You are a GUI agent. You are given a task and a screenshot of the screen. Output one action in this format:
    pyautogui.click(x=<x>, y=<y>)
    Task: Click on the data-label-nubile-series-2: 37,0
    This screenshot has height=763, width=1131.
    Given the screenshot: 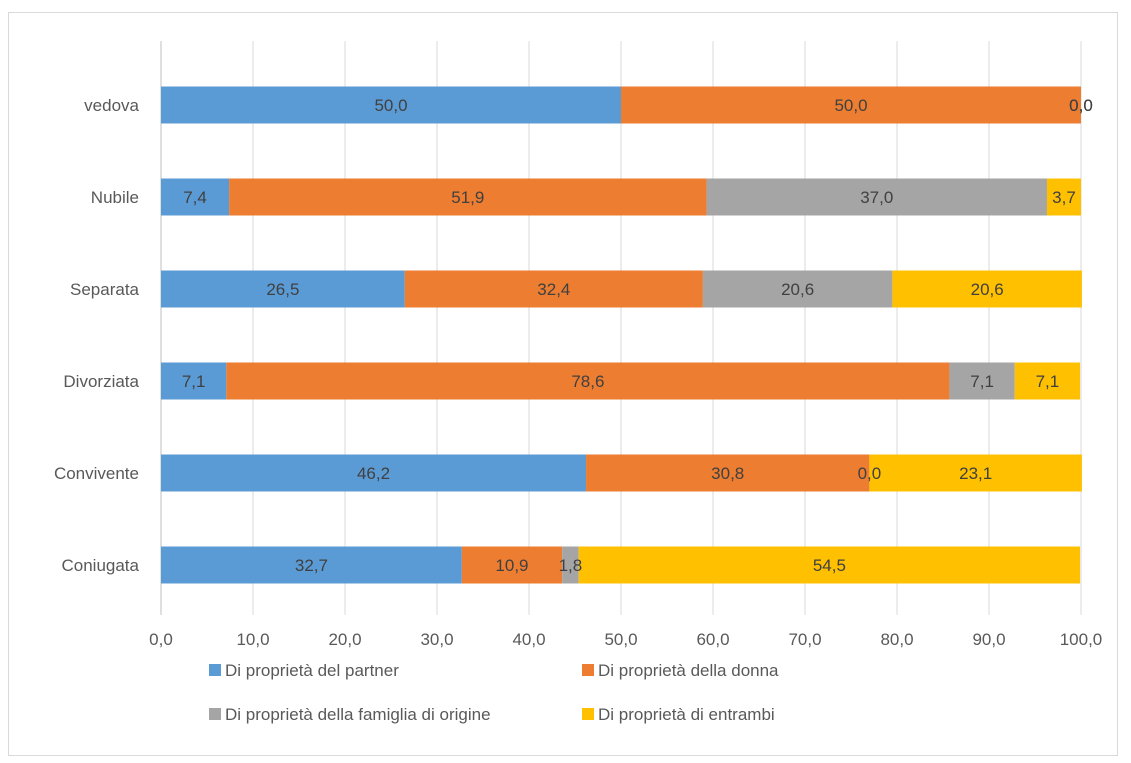 What is the action you would take?
    pyautogui.click(x=876, y=197)
    